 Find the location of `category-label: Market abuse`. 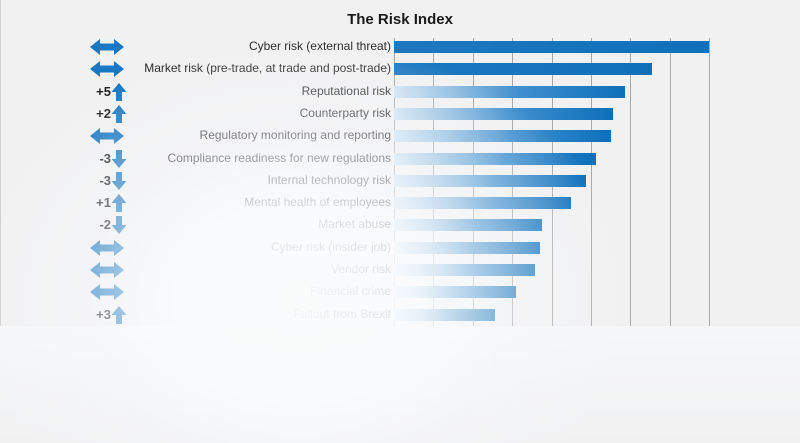

category-label: Market abuse is located at coordinates (354, 224).